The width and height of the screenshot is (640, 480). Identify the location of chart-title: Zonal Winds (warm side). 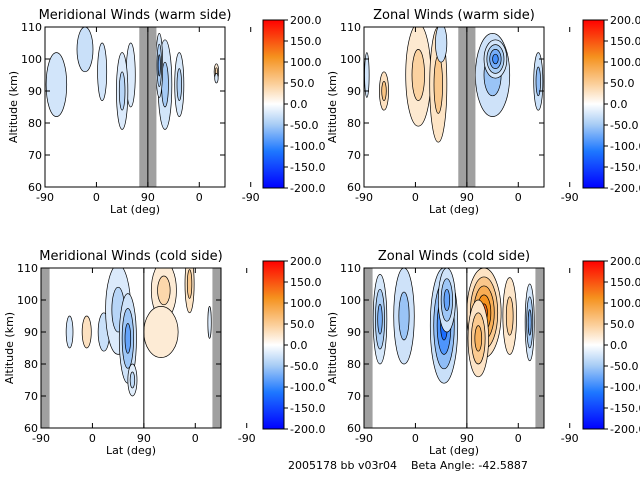
(454, 15).